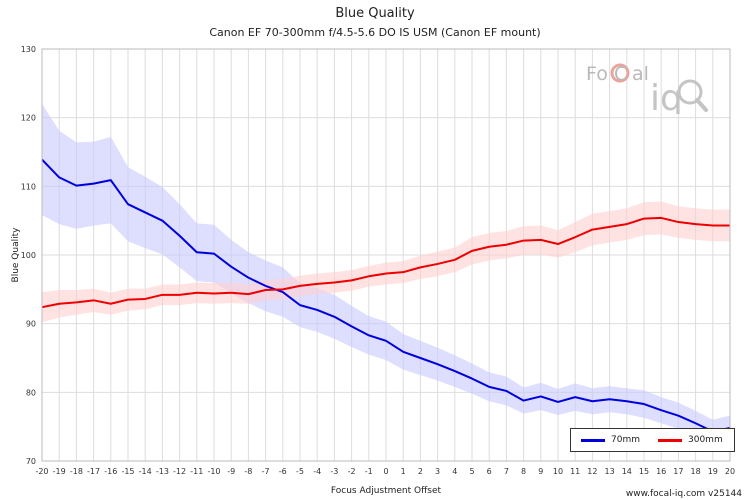 This screenshot has width=750, height=500. Describe the element at coordinates (213, 471) in the screenshot. I see `x-tick-label: -10` at that location.